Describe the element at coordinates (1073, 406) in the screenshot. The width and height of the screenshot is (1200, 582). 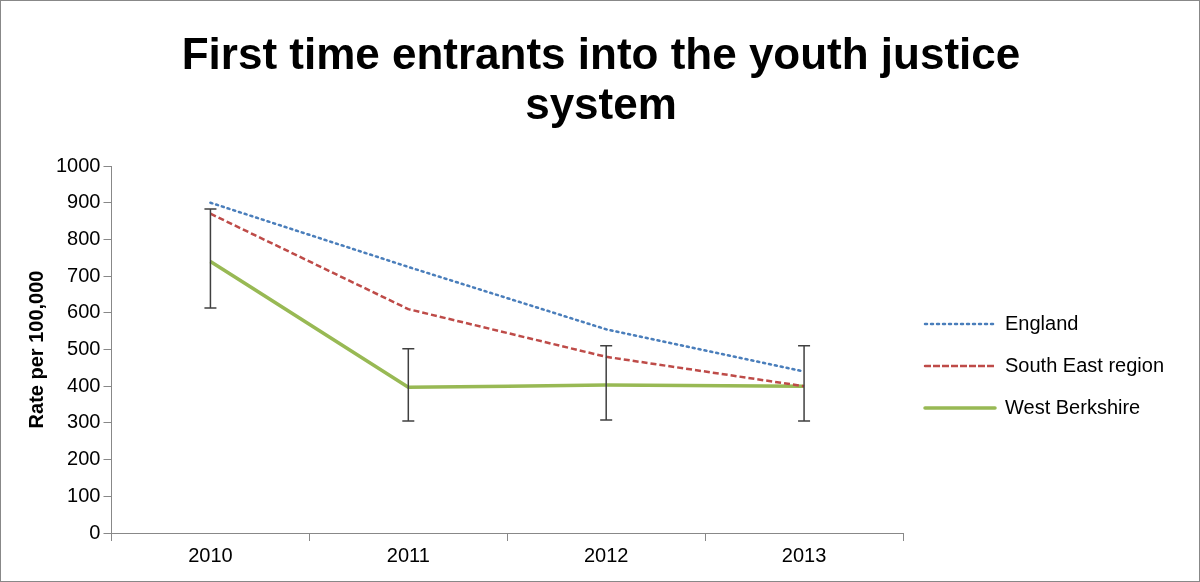
I see `legend-label: West Berkshire` at that location.